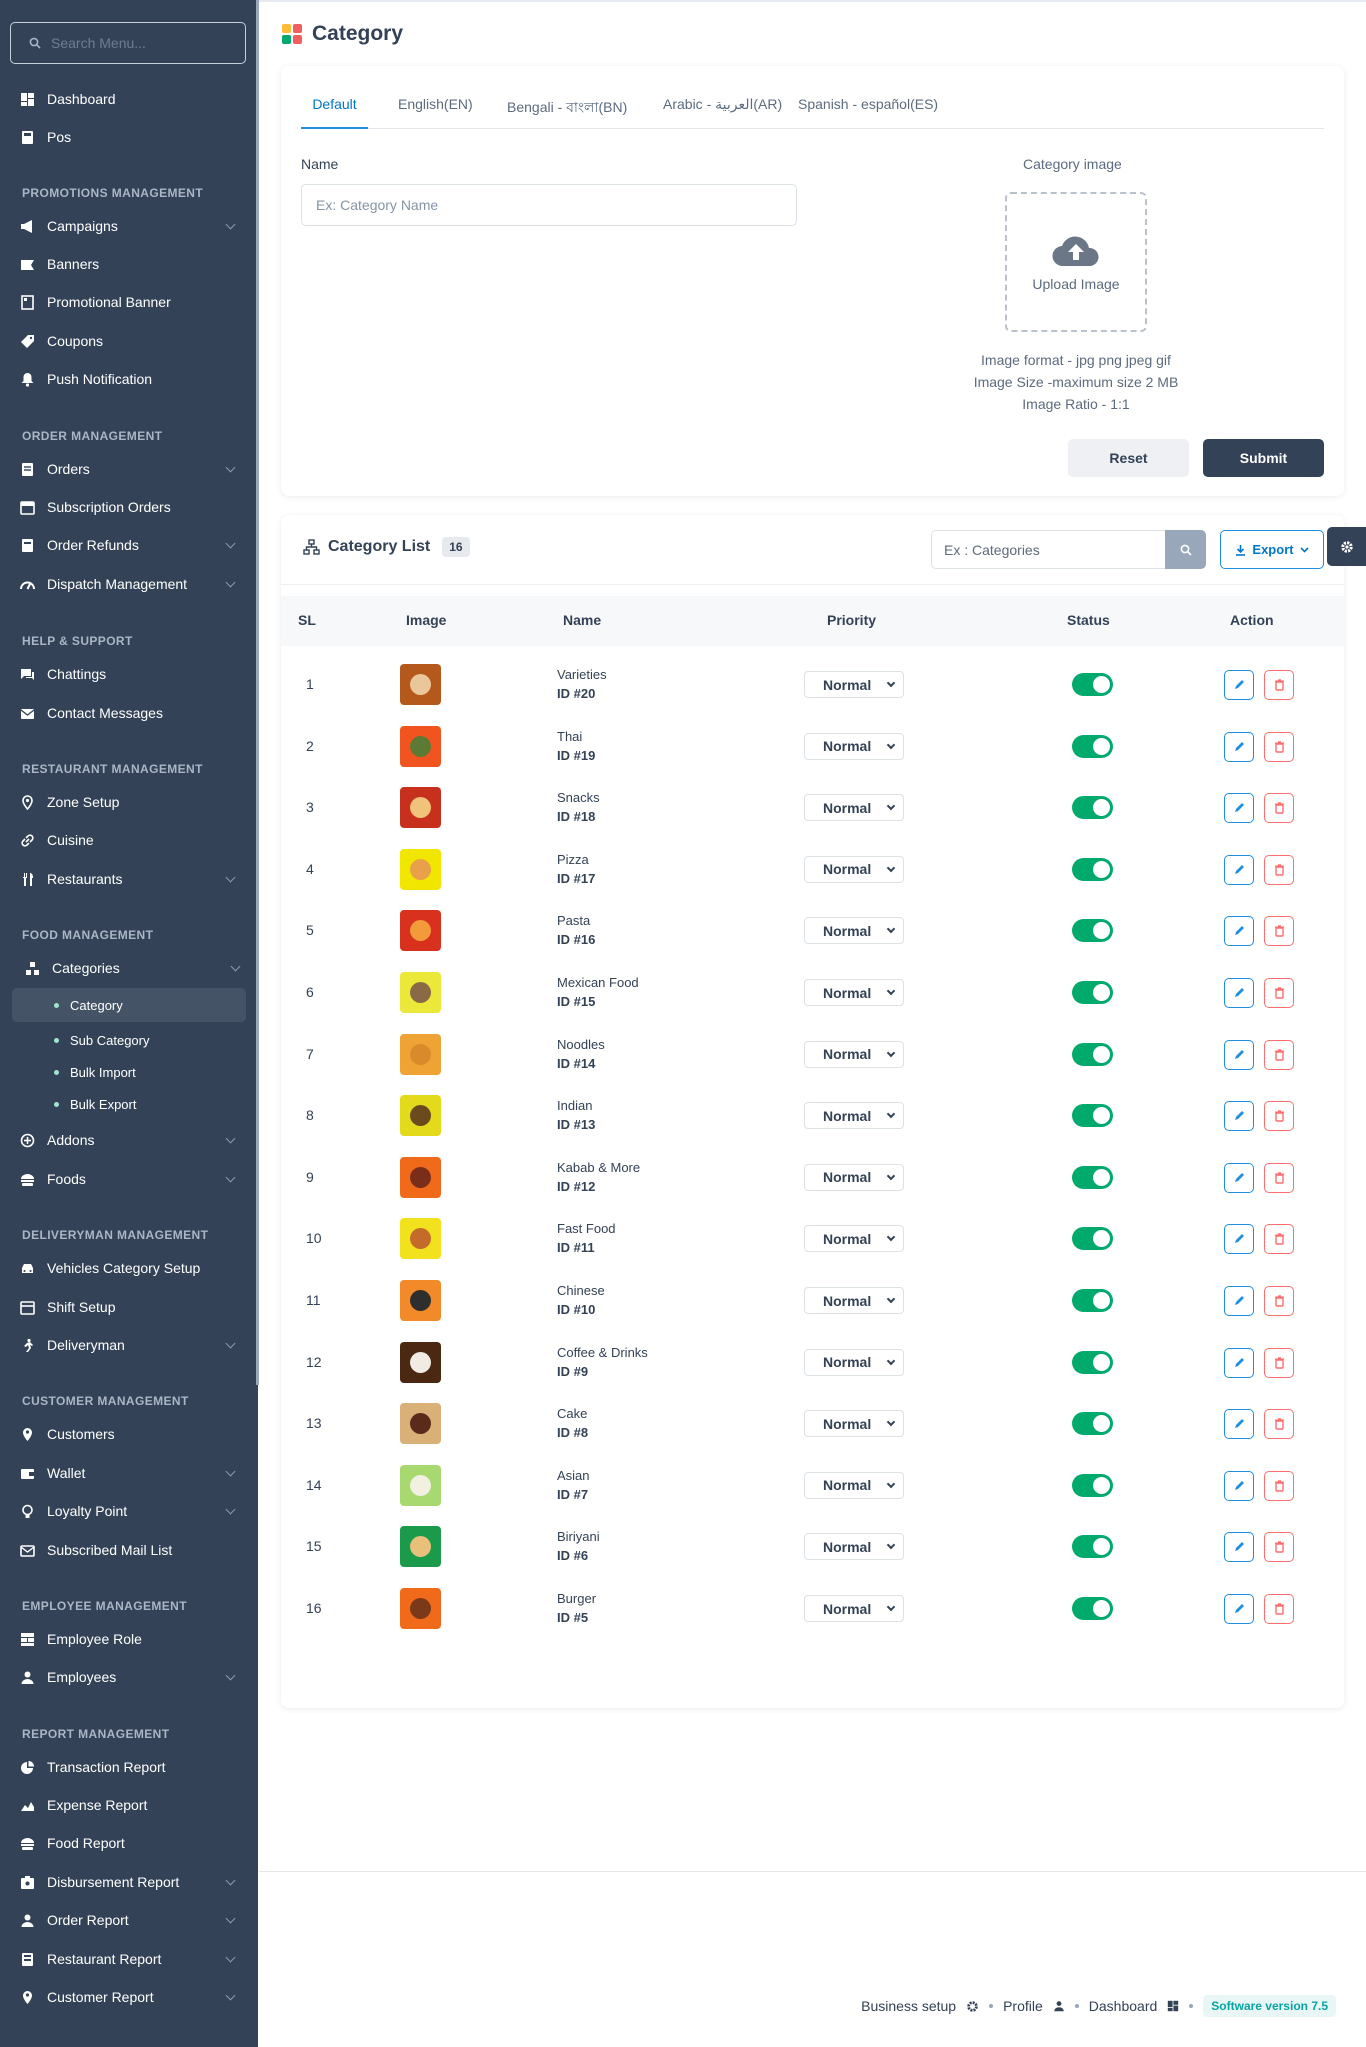  Describe the element at coordinates (130, 302) in the screenshot. I see `sidebar-item-promotional-banner: Promotional Banner` at that location.